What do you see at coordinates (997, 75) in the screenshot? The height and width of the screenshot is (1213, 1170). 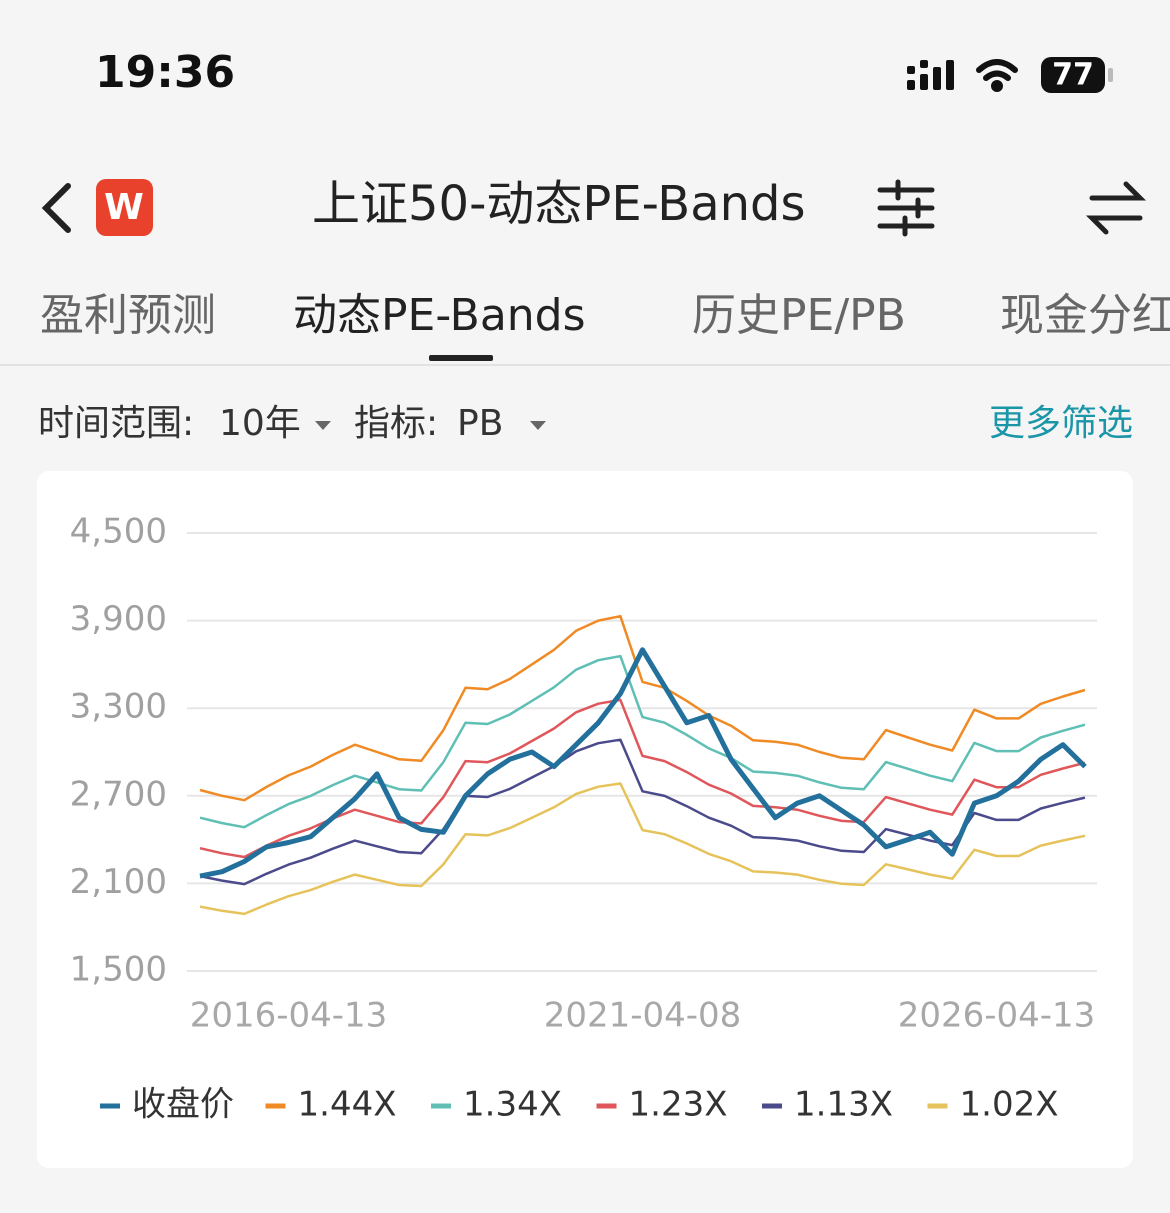 I see `wifi-icon` at bounding box center [997, 75].